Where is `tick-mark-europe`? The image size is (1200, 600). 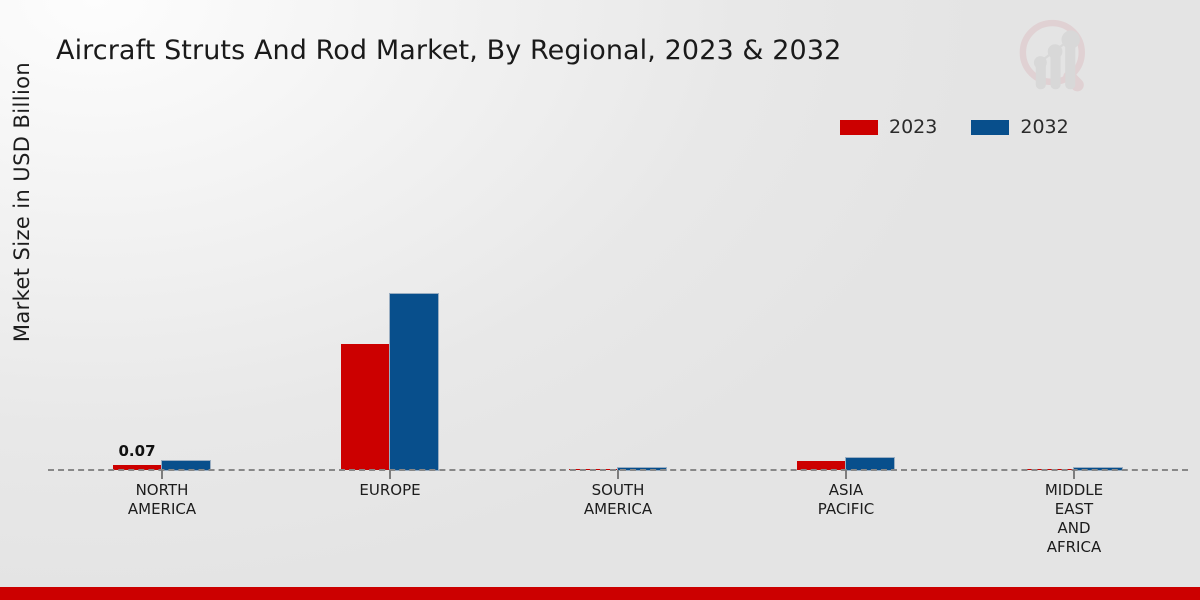
tick-mark-europe is located at coordinates (390, 474).